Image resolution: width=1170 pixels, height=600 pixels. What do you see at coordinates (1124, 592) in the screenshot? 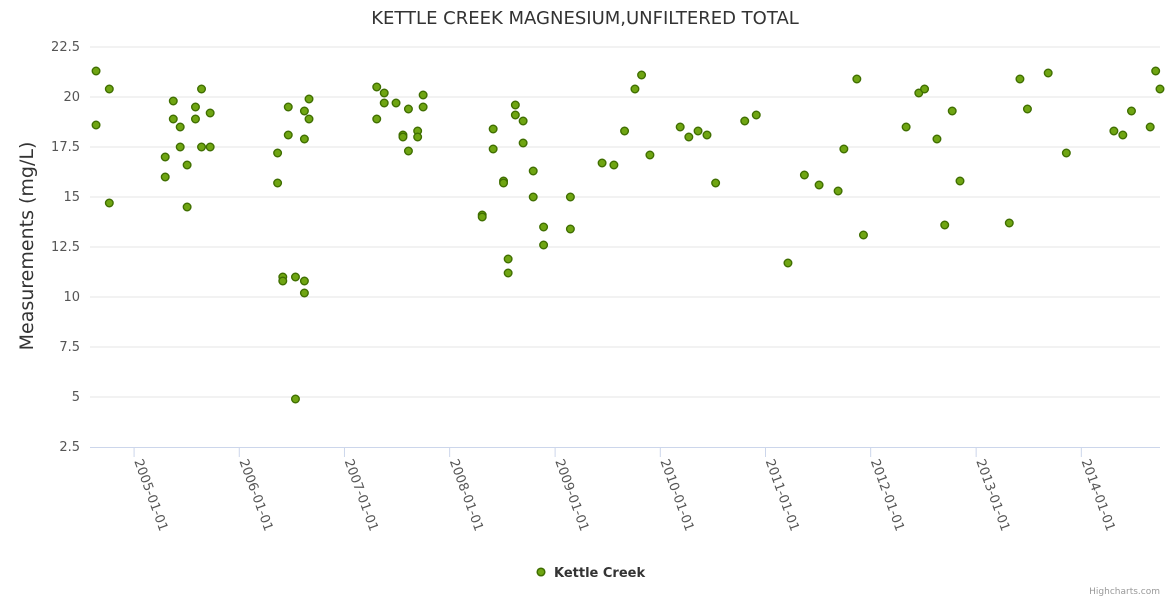
I see `credits-link: Highcharts.com` at bounding box center [1124, 592].